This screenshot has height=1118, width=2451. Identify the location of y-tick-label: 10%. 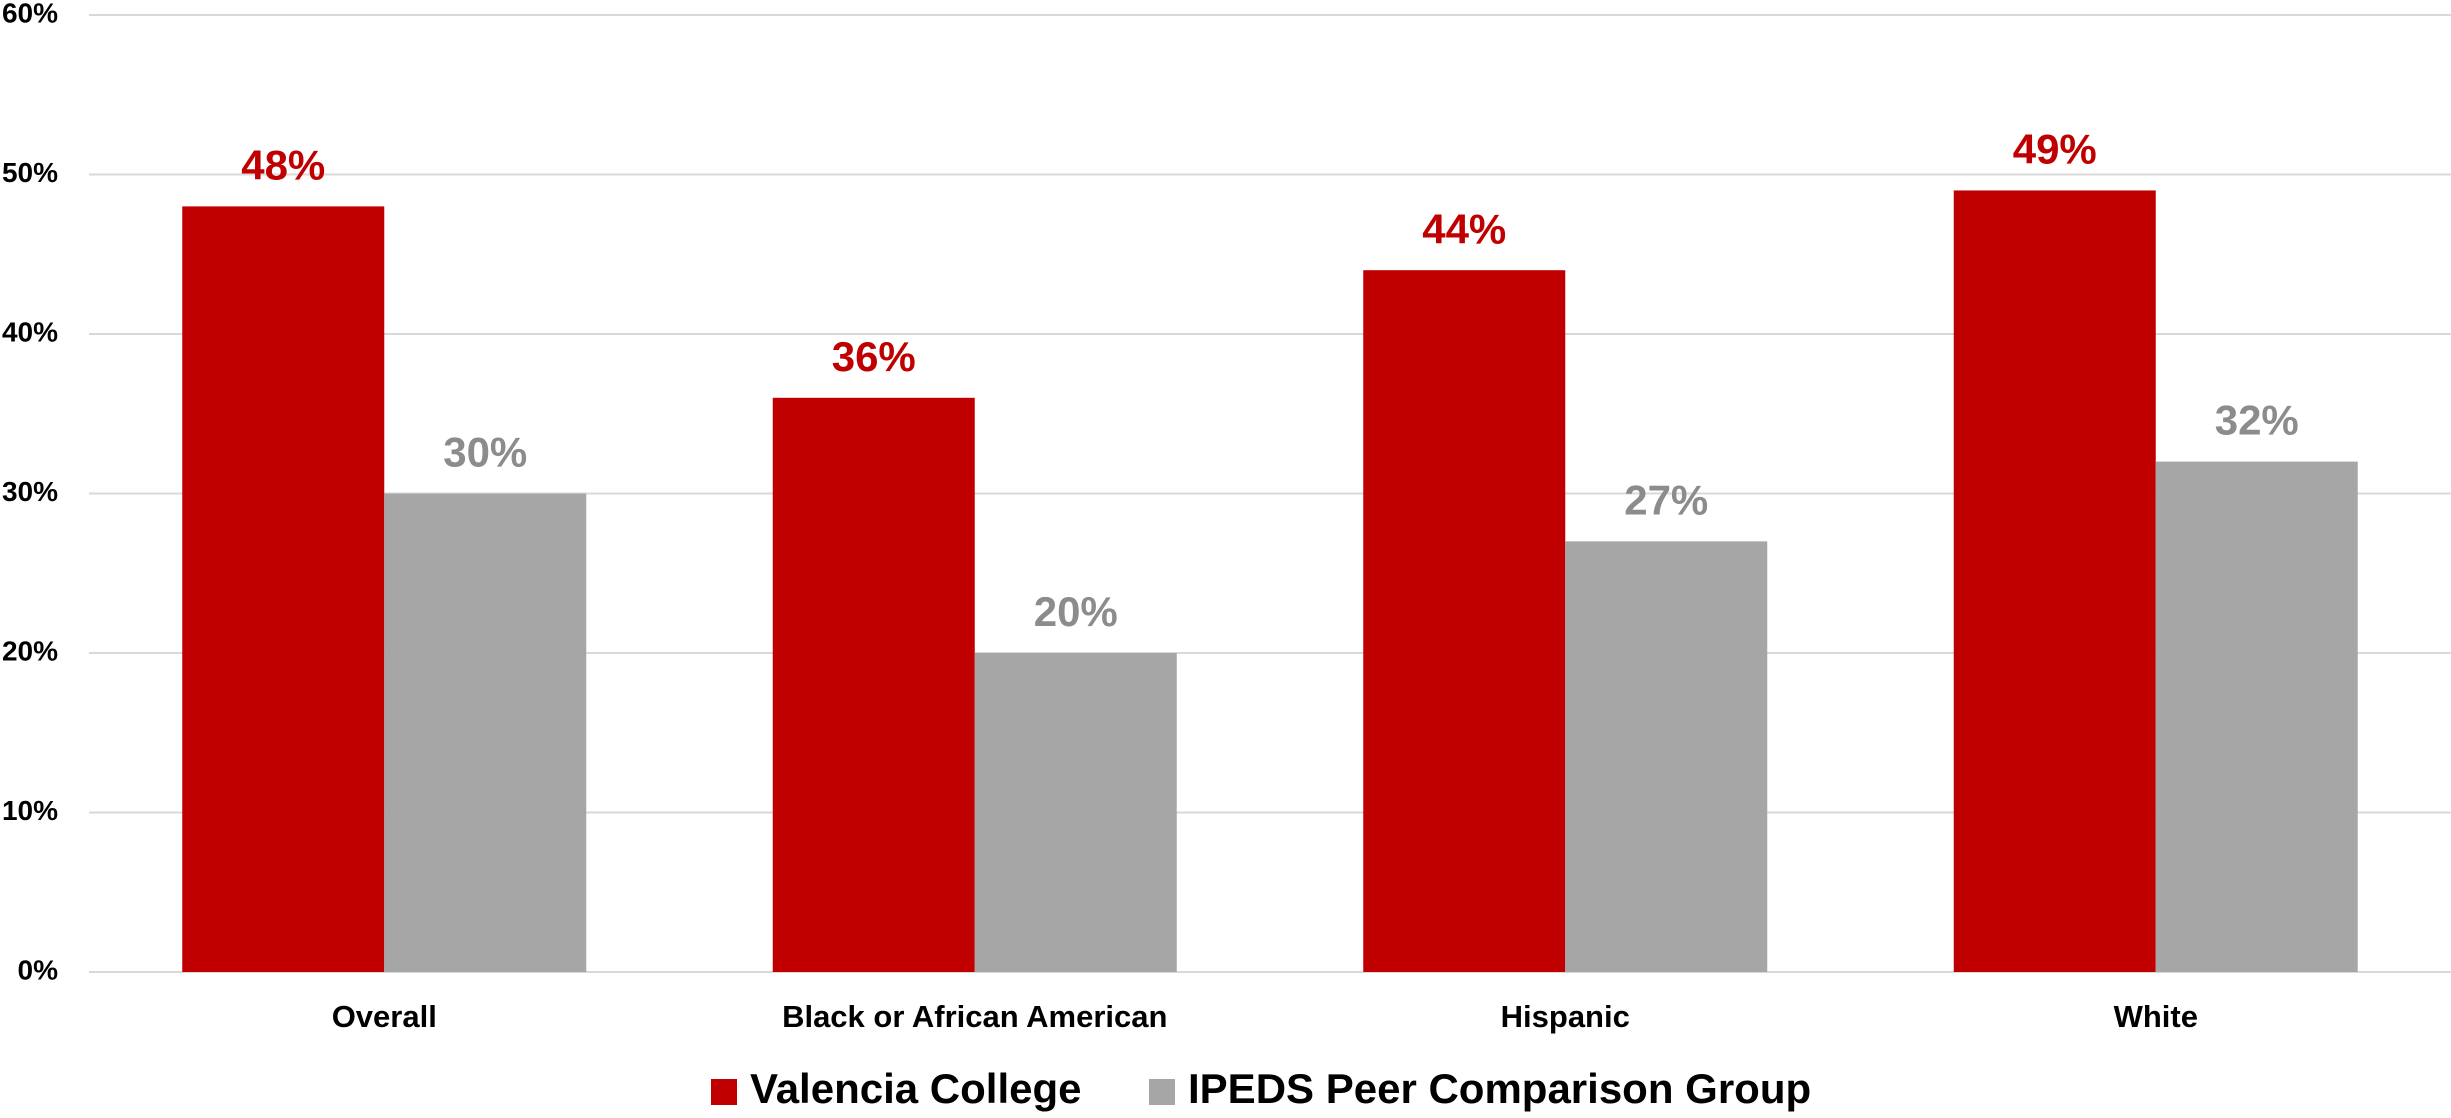
(30, 810).